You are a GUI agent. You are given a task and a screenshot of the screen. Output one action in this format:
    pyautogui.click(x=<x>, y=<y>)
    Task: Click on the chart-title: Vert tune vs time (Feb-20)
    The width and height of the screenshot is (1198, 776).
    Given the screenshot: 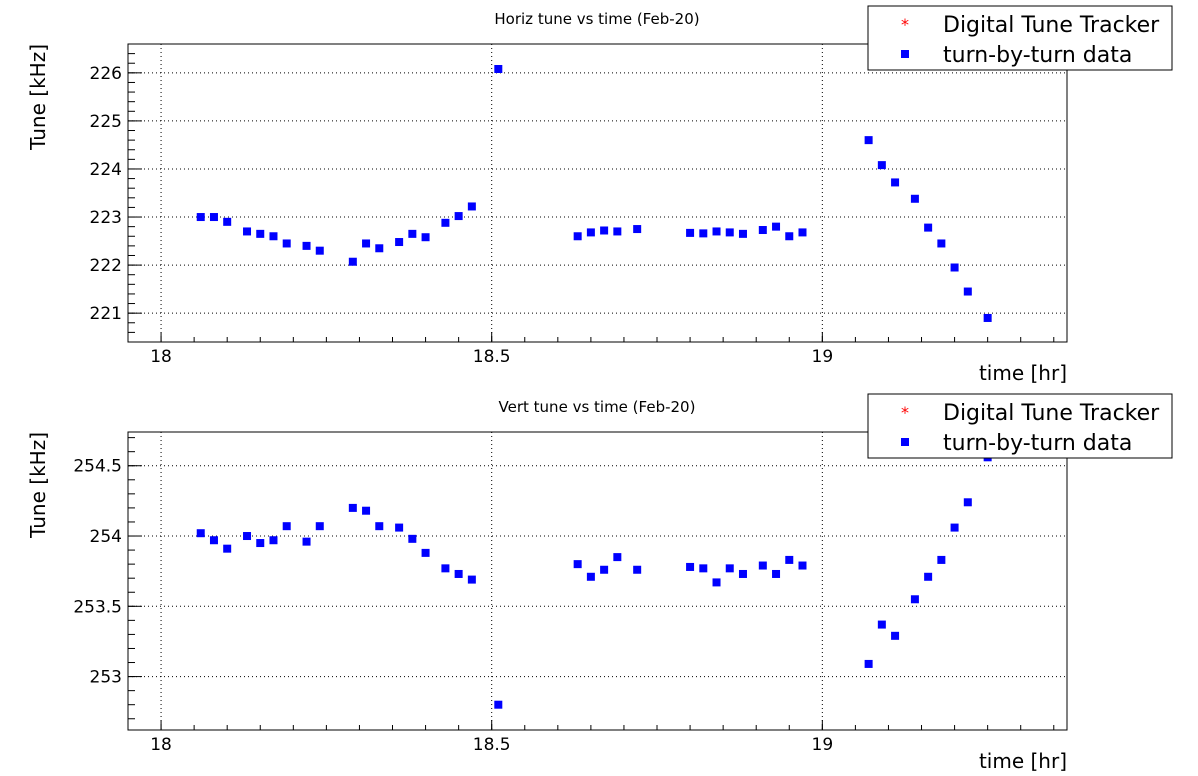 What is the action you would take?
    pyautogui.click(x=597, y=407)
    